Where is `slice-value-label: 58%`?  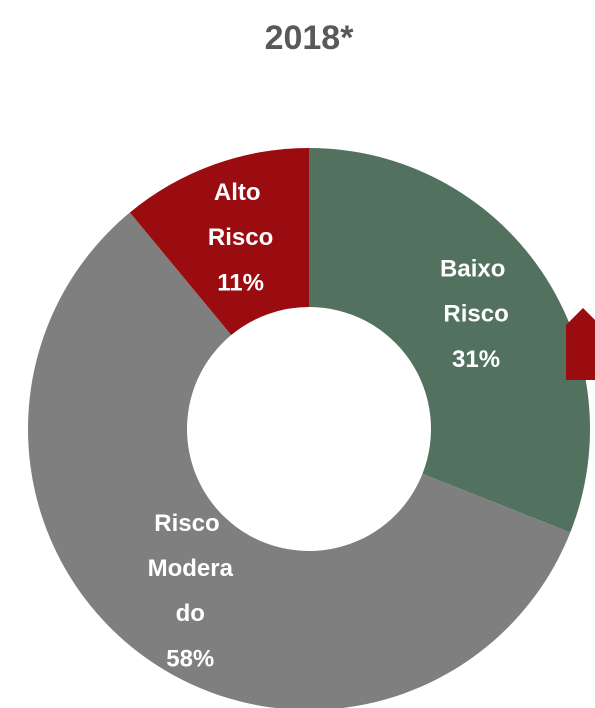 slice-value-label: 58% is located at coordinates (190, 658).